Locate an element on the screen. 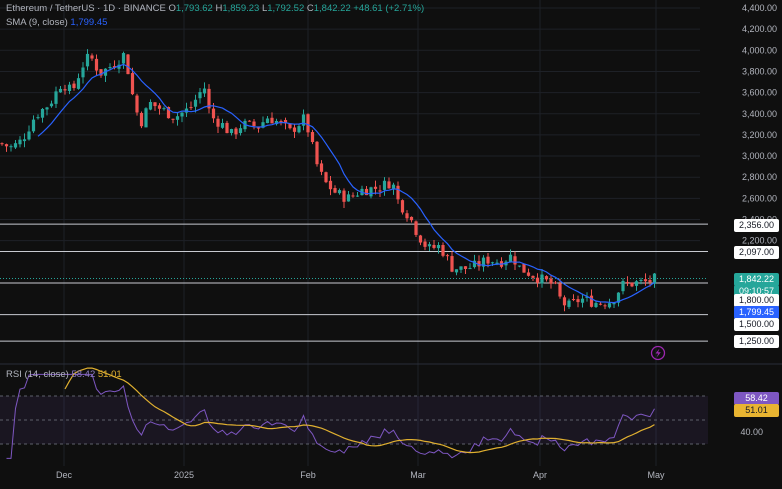 This screenshot has width=782, height=489. open-label: O is located at coordinates (172, 8).